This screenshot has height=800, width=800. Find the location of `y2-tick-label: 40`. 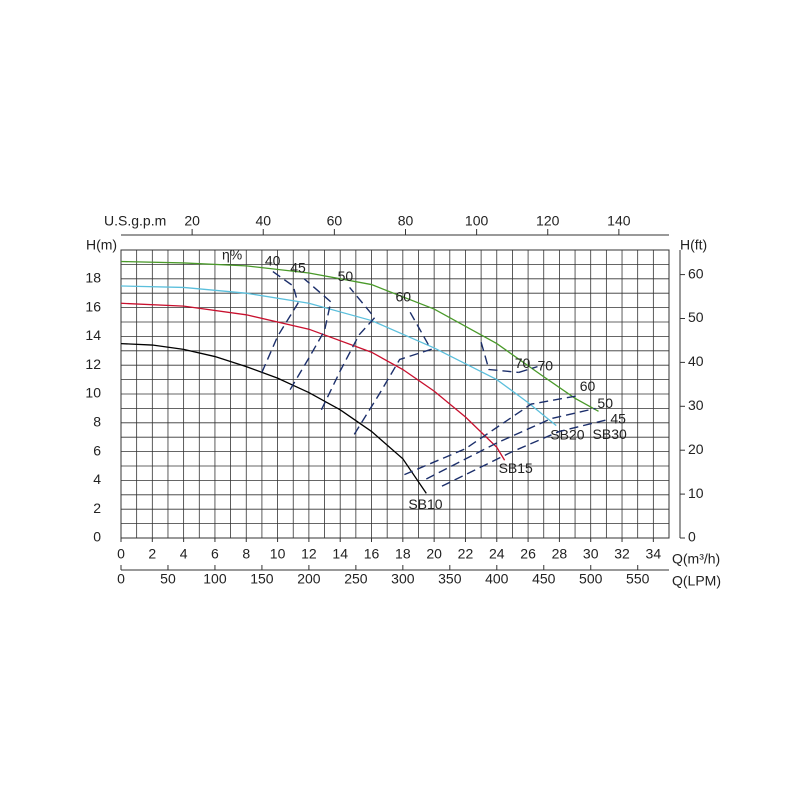

y2-tick-label: 40 is located at coordinates (696, 361).